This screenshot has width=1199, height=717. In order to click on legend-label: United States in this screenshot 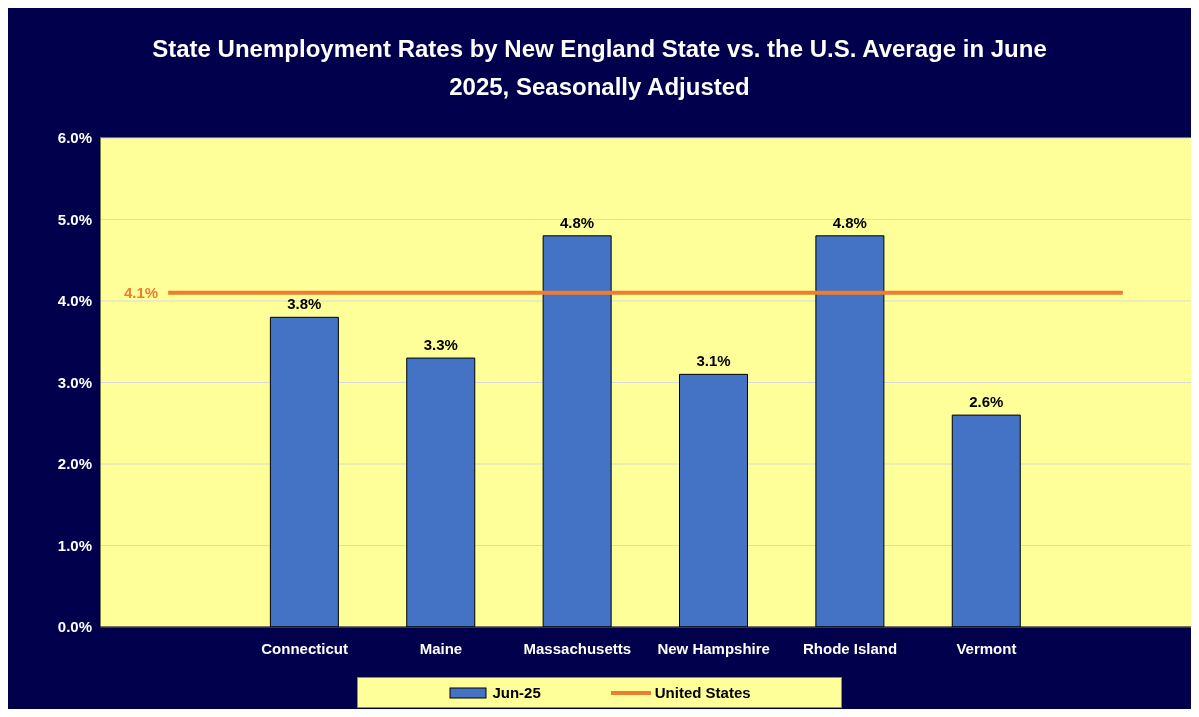, I will do `click(702, 692)`.